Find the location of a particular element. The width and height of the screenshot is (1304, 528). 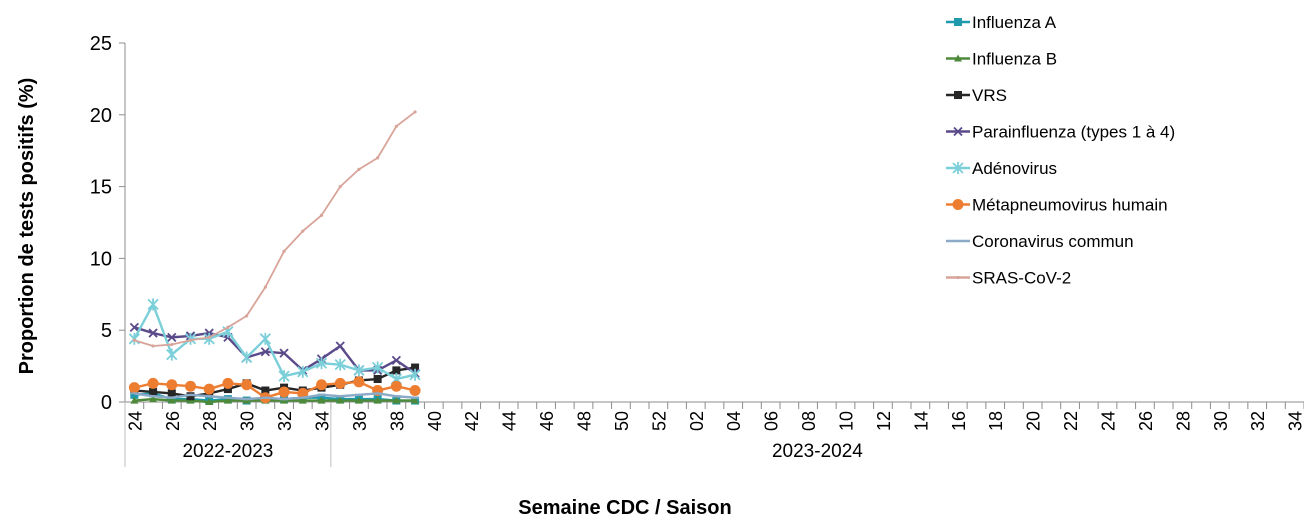

series-layer is located at coordinates (274, 257).